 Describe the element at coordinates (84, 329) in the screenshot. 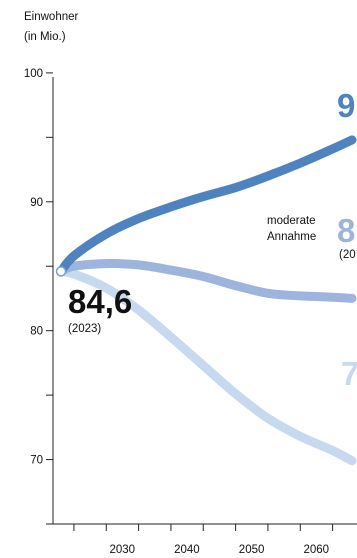

I see `start-year-label: (2023)` at that location.